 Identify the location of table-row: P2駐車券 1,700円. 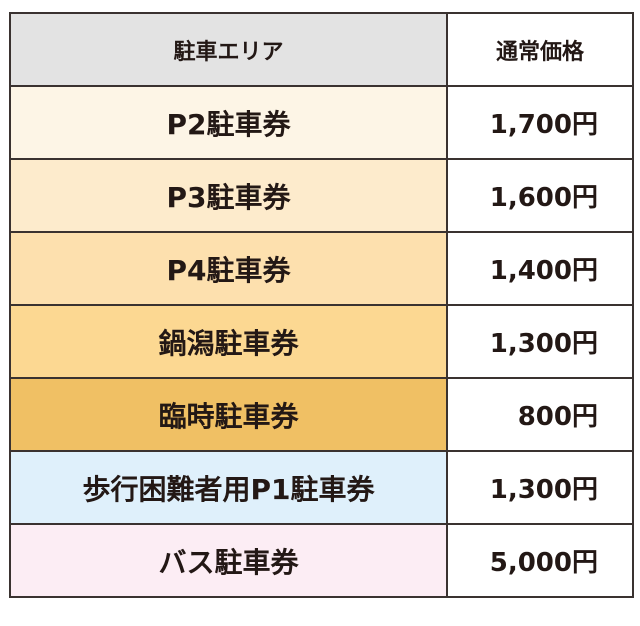
(321, 122).